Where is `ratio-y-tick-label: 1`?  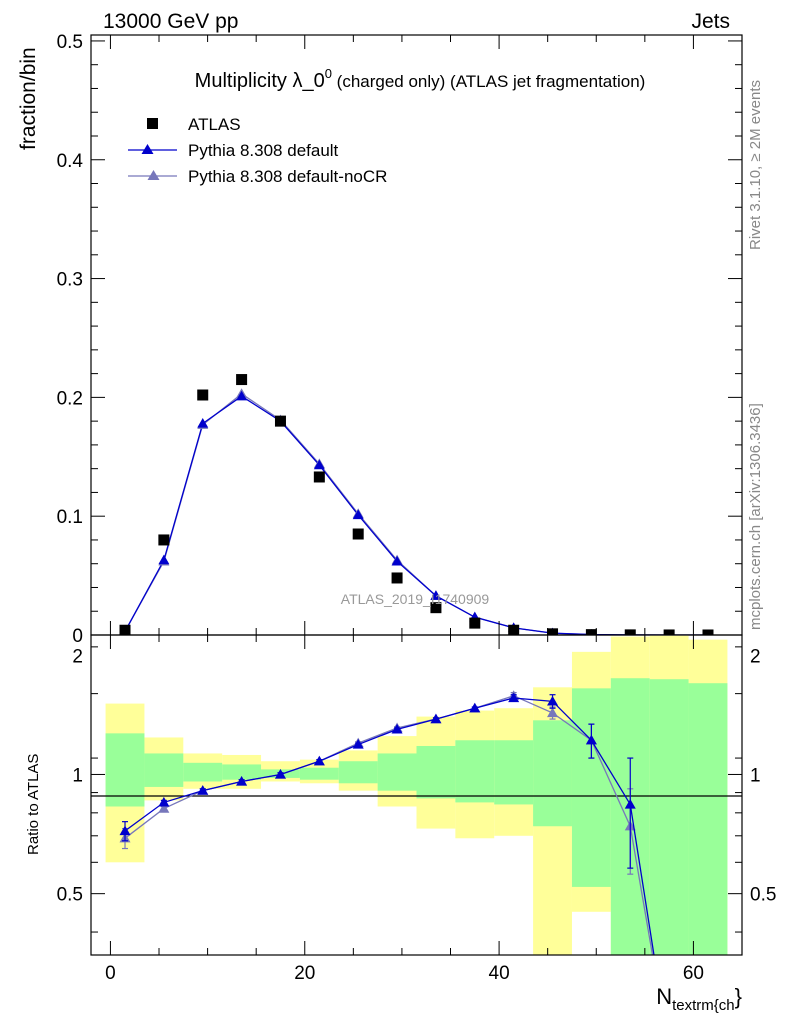 ratio-y-tick-label: 1 is located at coordinates (77, 775).